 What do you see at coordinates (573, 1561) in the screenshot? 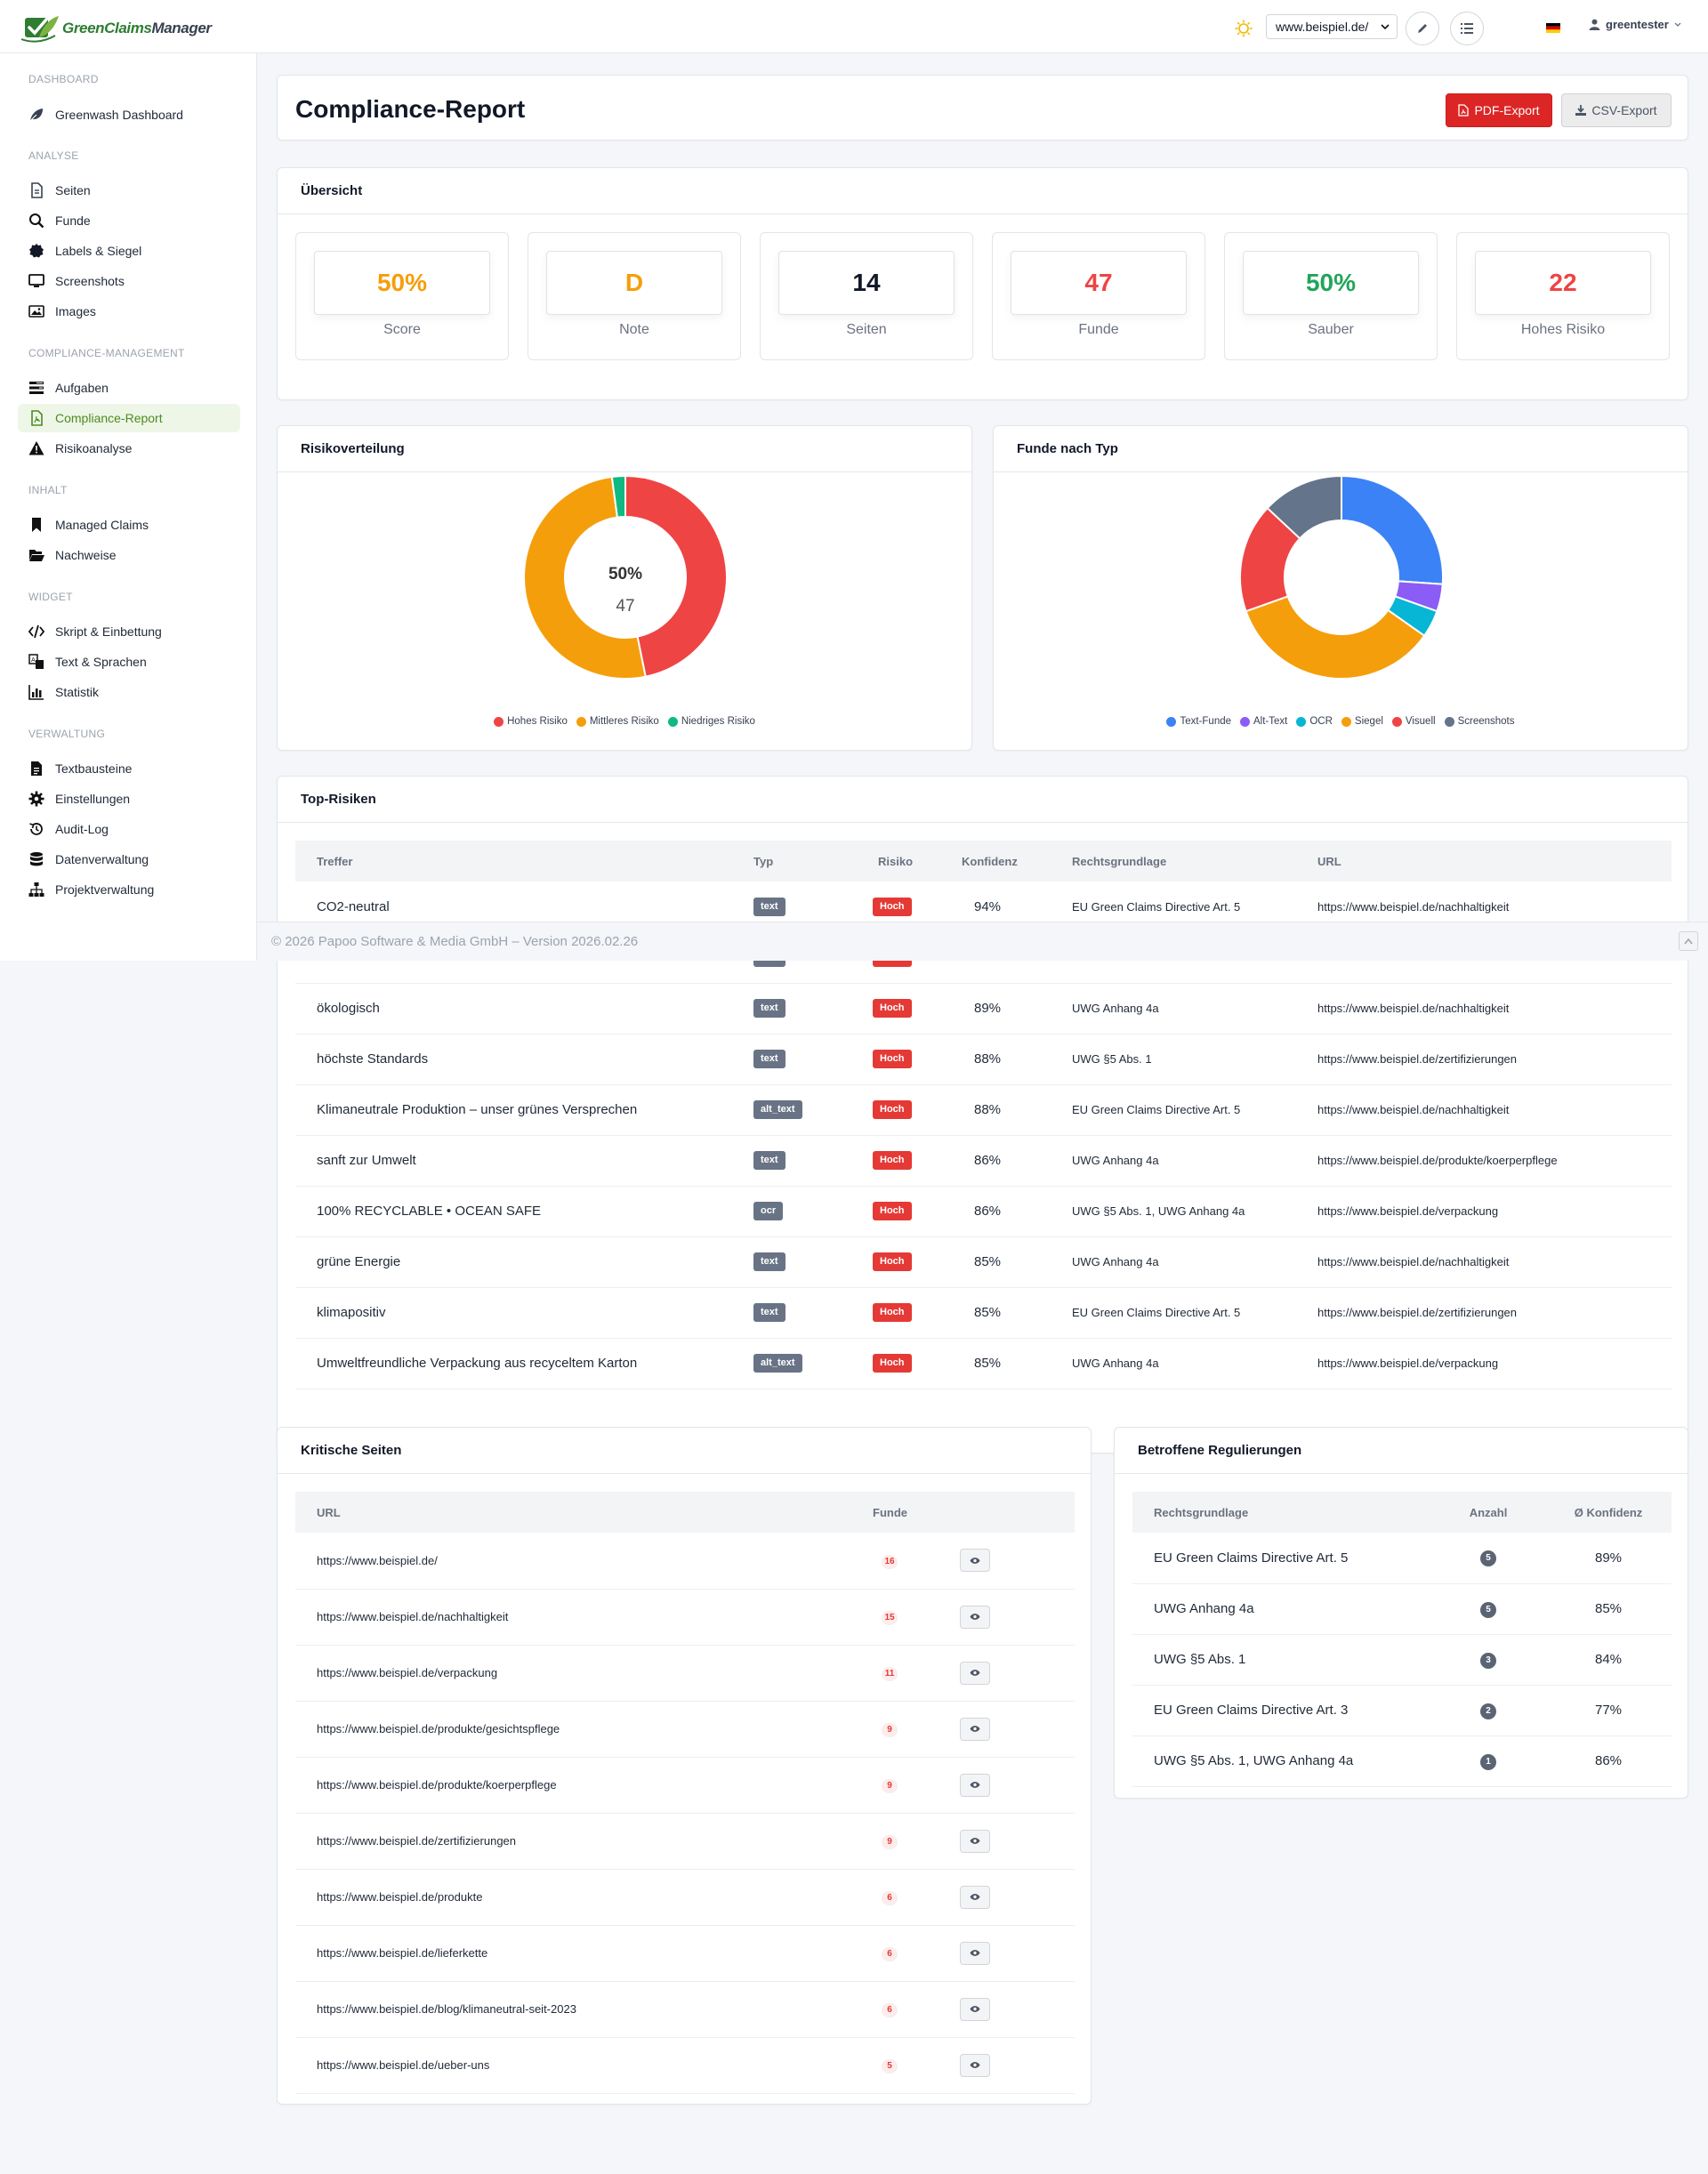
I see `cell-url: https://www.beispiel.de/` at bounding box center [573, 1561].